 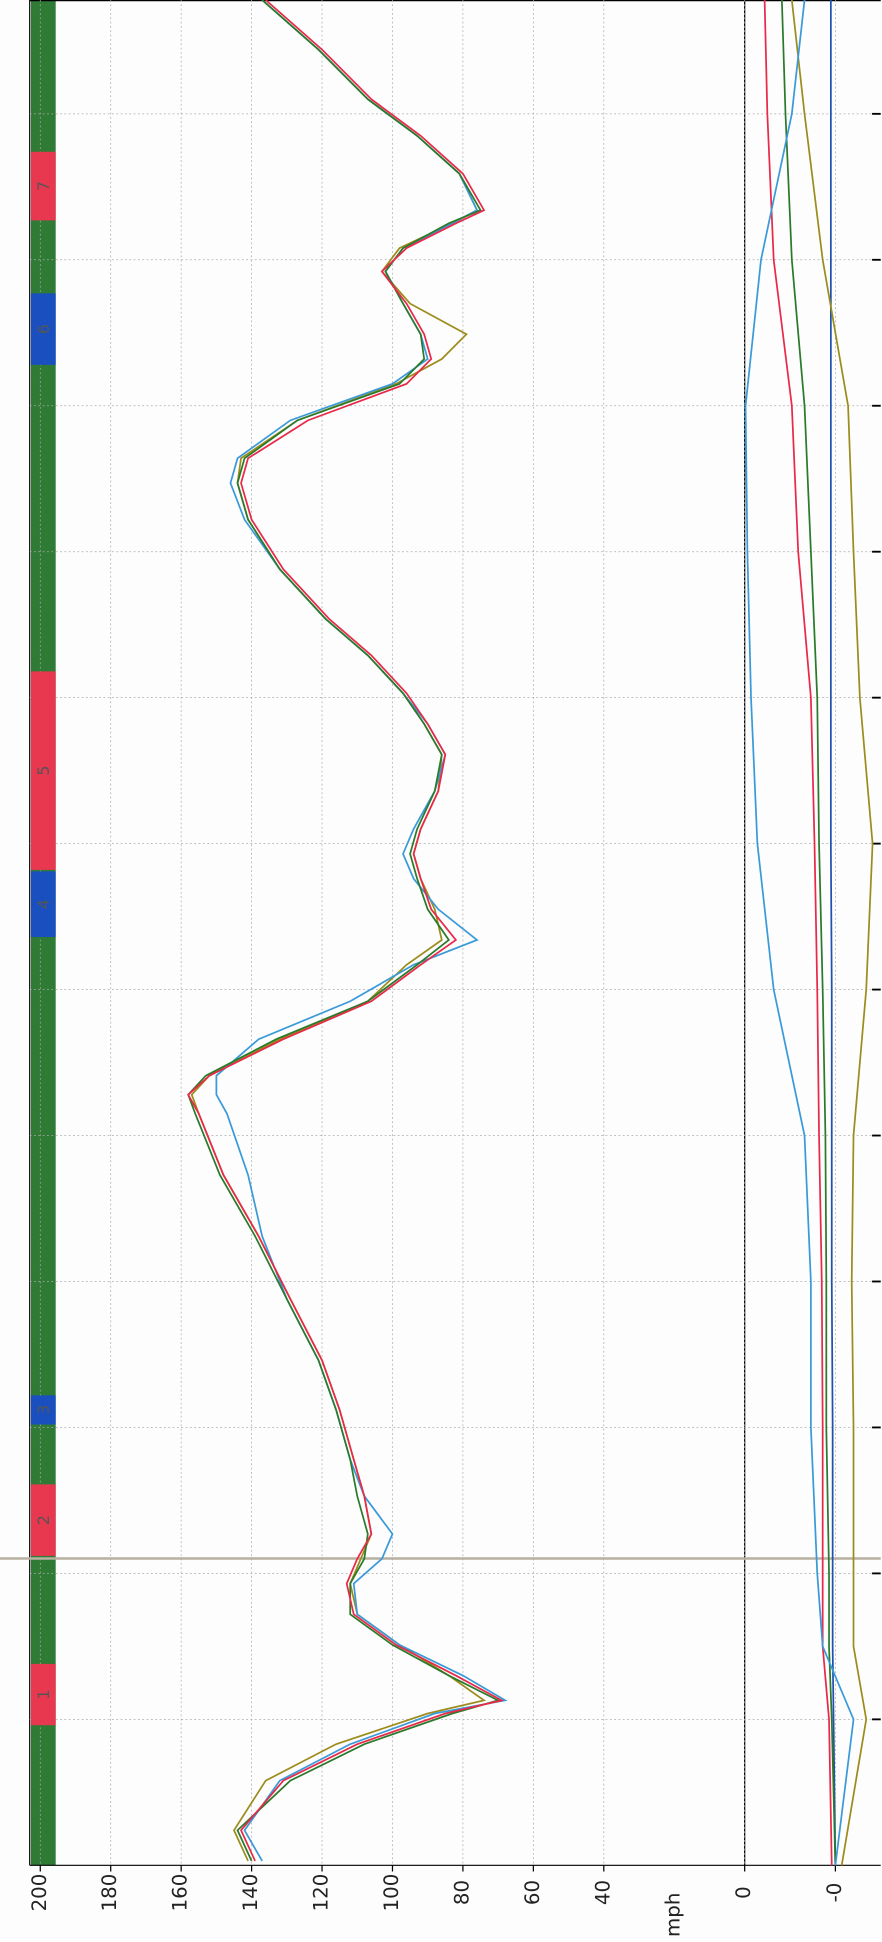 I want to click on corner-label: 5, so click(x=43, y=771).